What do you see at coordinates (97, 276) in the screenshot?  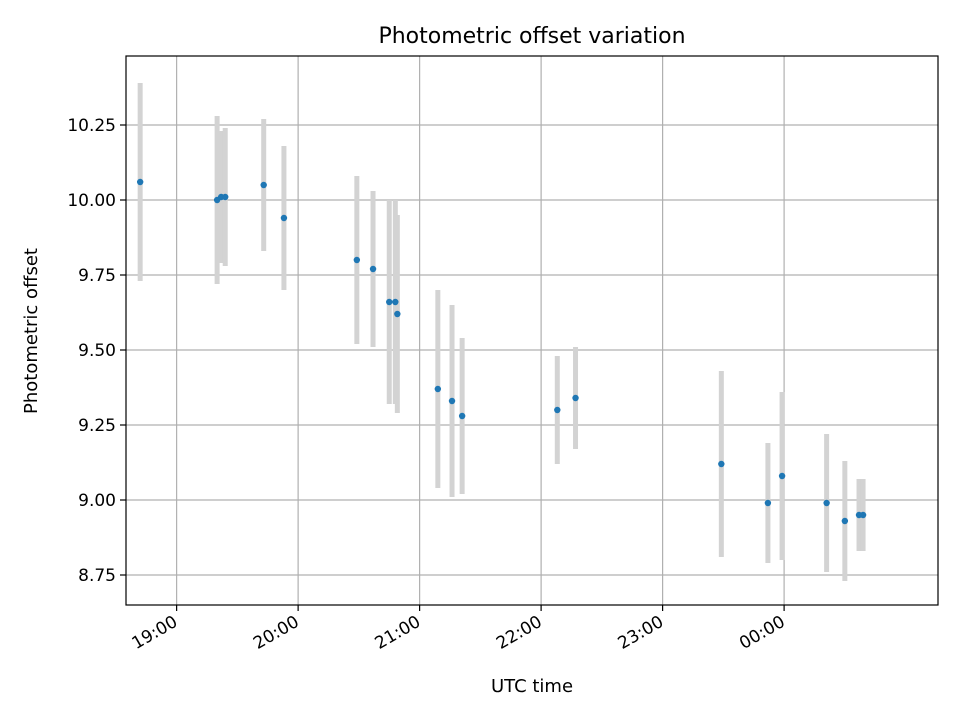 I see `y-tick-label: 9.75` at bounding box center [97, 276].